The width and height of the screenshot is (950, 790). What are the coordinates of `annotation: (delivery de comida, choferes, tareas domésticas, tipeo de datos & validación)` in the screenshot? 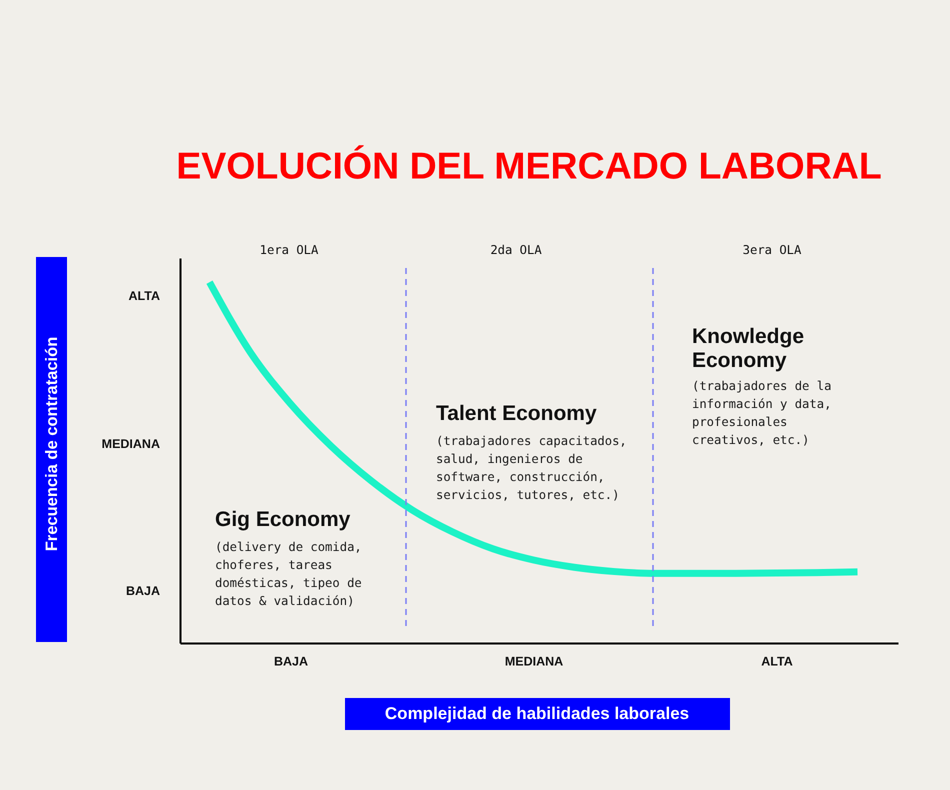 It's located at (288, 574).